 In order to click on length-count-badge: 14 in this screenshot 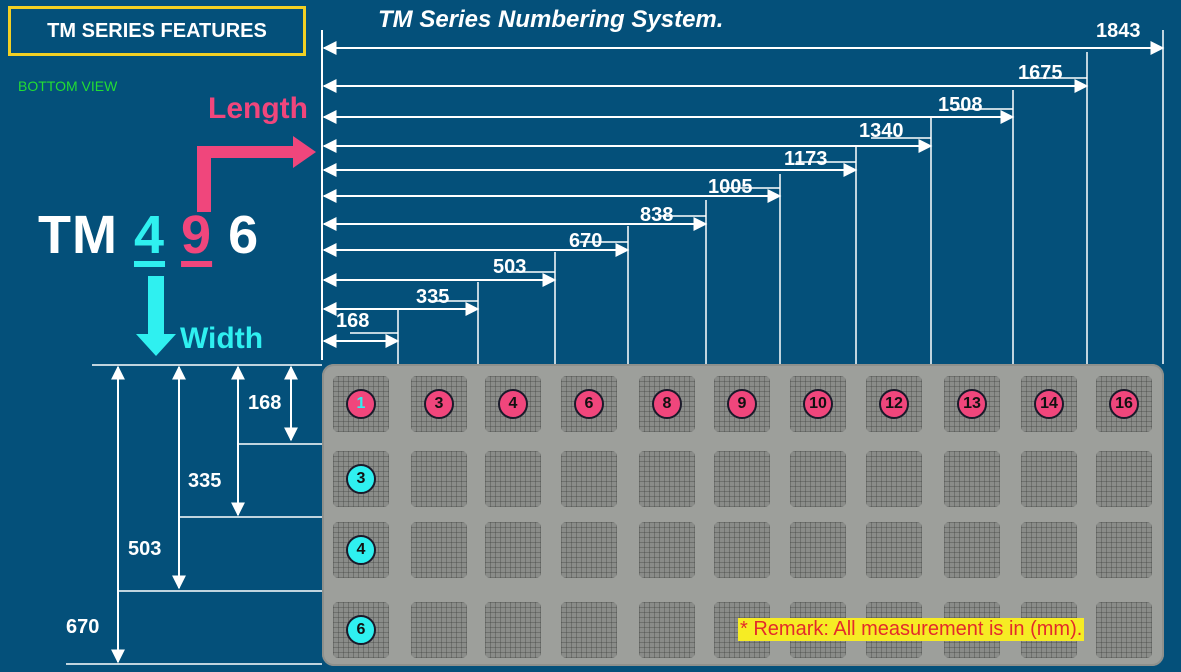, I will do `click(1049, 404)`.